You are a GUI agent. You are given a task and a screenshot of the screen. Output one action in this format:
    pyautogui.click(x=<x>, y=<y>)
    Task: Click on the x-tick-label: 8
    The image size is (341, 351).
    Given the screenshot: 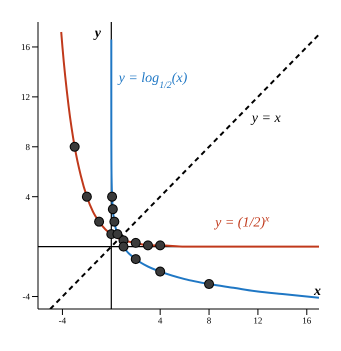 What is the action you would take?
    pyautogui.click(x=209, y=320)
    